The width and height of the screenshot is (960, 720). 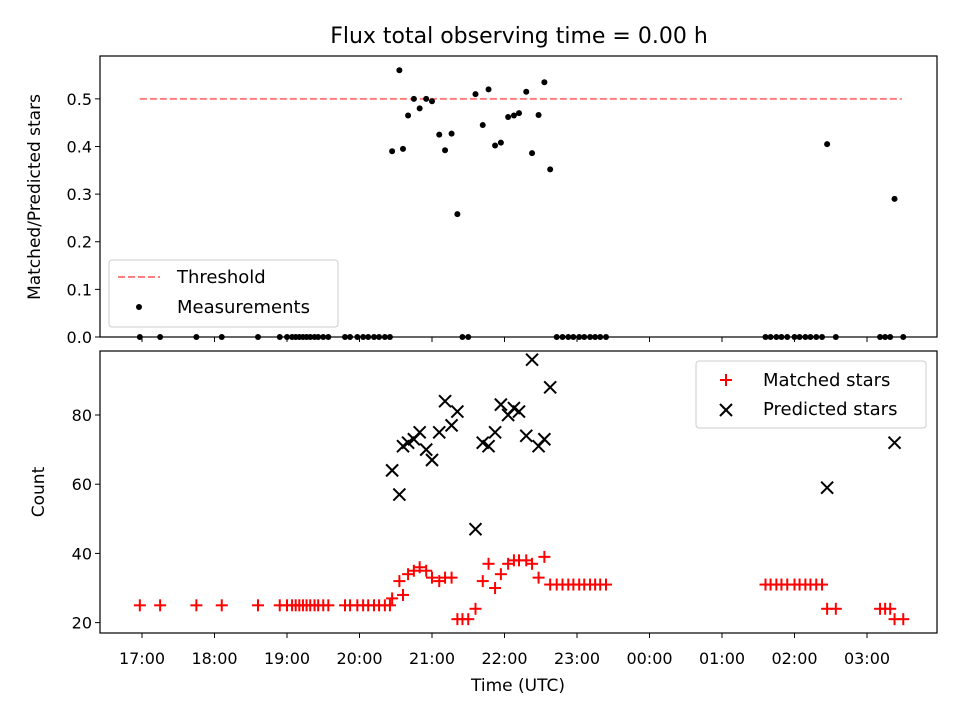 I want to click on bottom-y-tick-label: 20, so click(x=82, y=623).